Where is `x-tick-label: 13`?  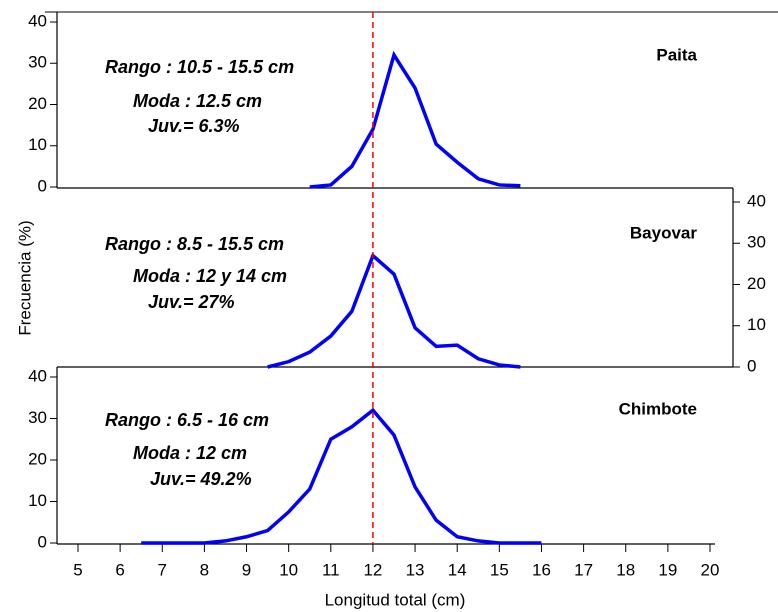
x-tick-label: 13 is located at coordinates (415, 569).